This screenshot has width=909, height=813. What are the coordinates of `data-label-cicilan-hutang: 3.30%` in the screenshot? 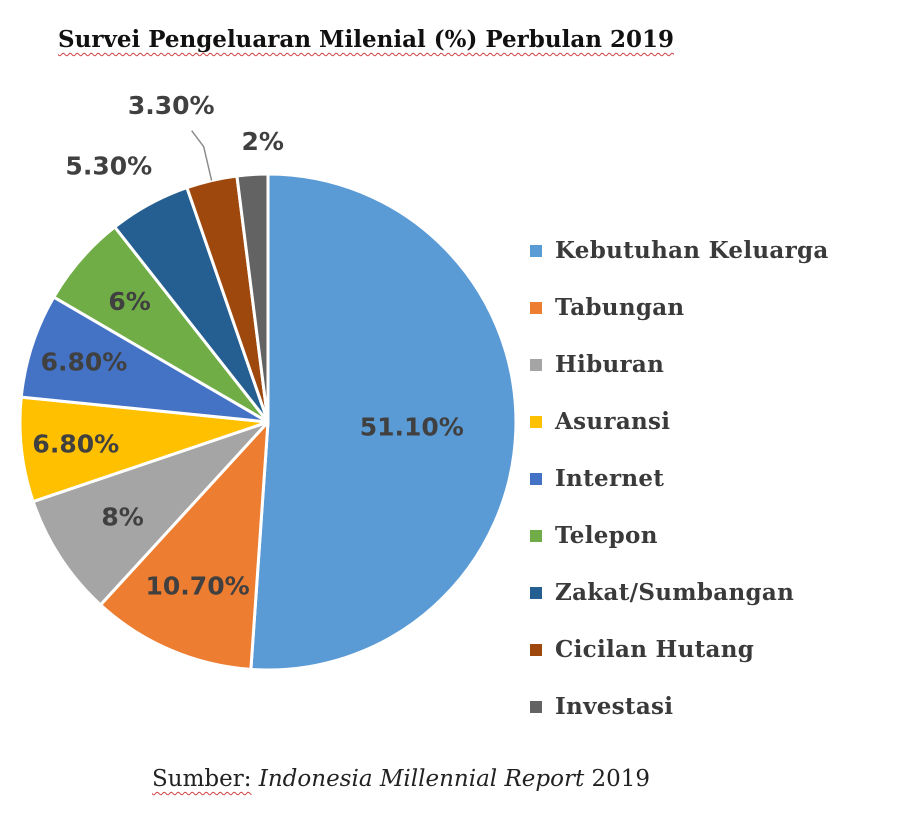 It's located at (171, 105).